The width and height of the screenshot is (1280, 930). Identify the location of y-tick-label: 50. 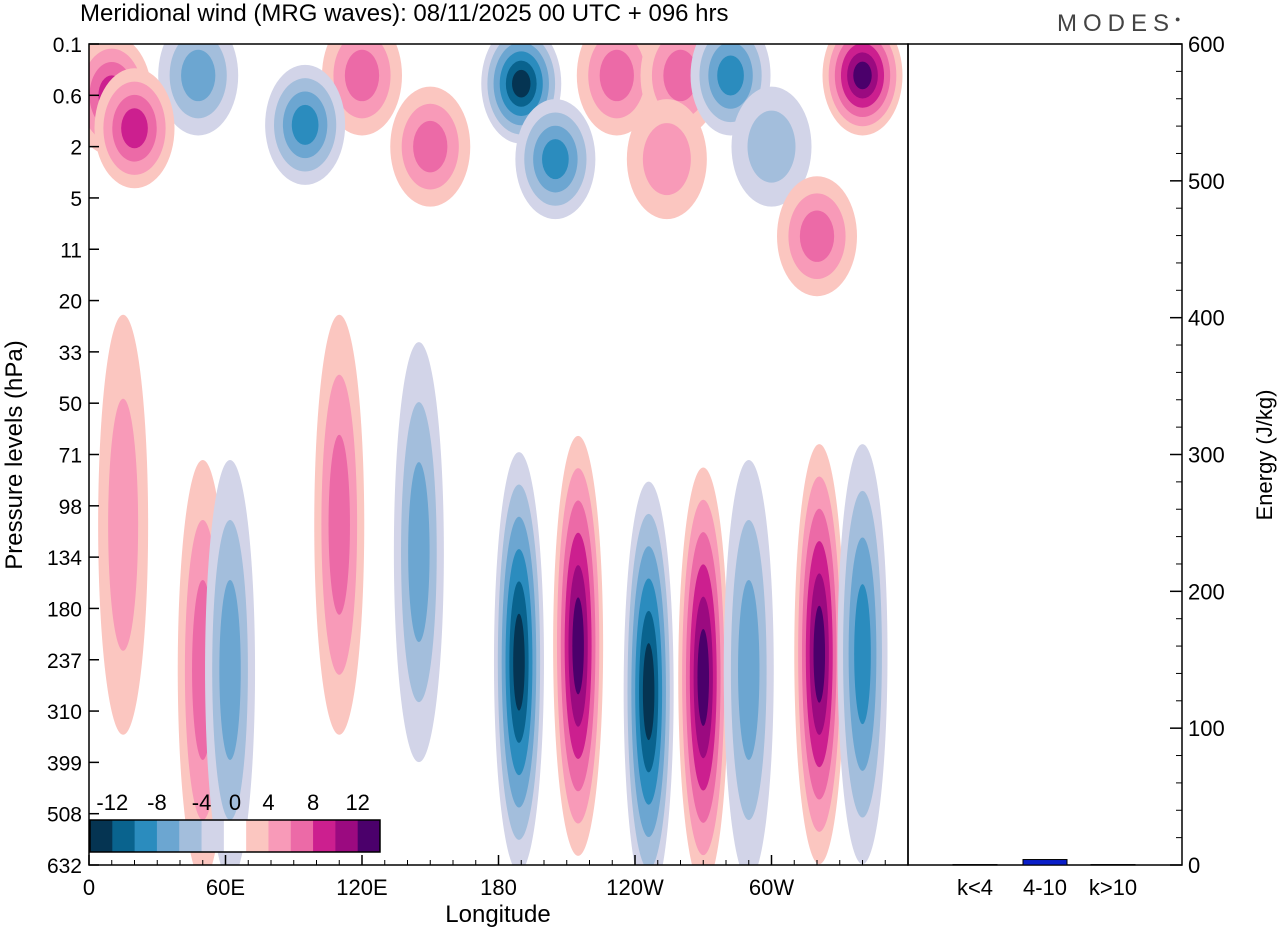
(70, 404).